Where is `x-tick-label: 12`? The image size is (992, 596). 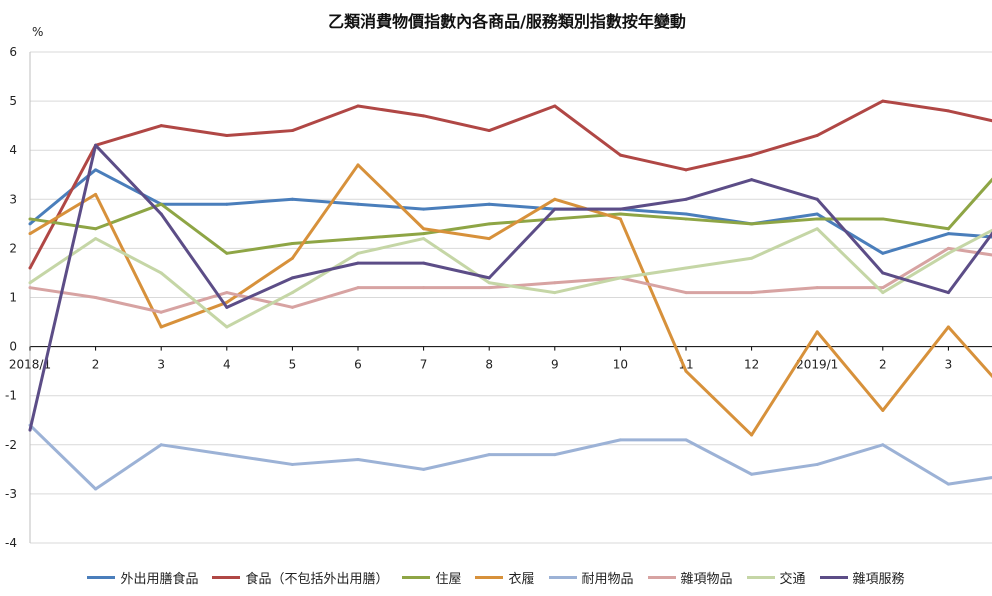 x-tick-label: 12 is located at coordinates (751, 365).